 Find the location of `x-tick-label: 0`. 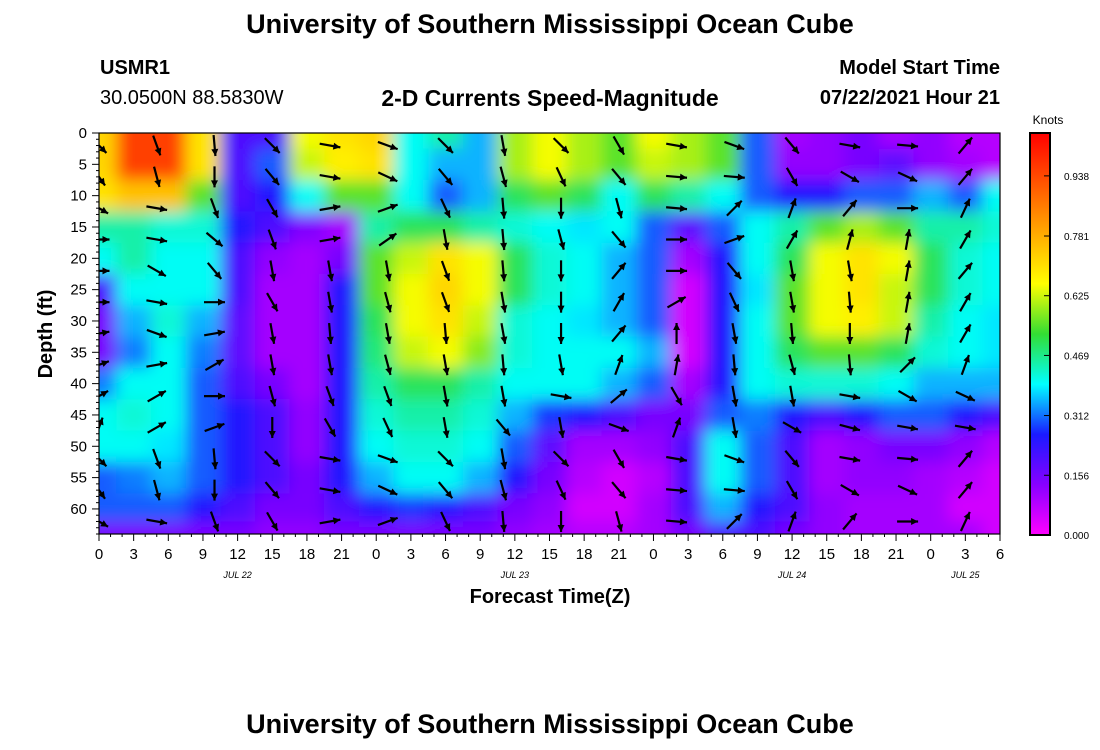

x-tick-label: 0 is located at coordinates (376, 554).